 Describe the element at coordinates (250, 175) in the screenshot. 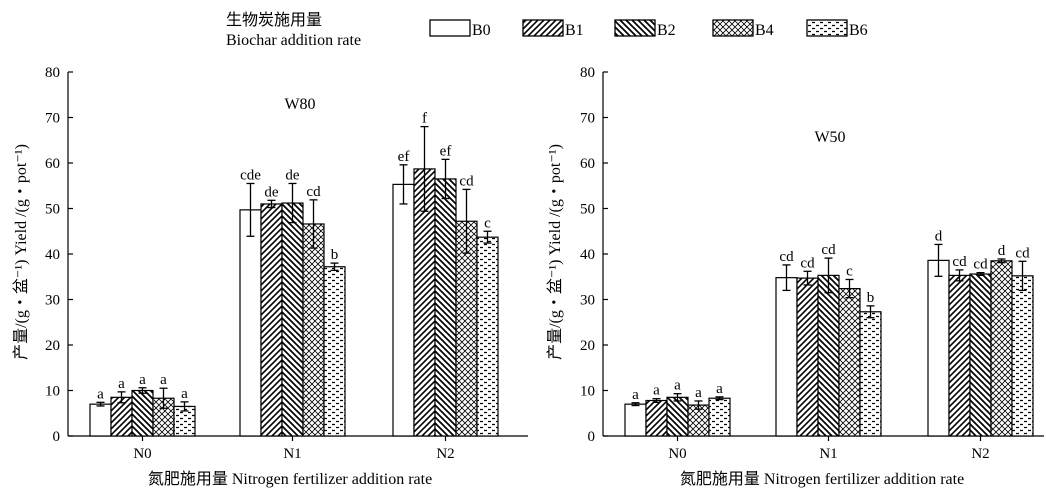

I see `significance-label: cde` at that location.